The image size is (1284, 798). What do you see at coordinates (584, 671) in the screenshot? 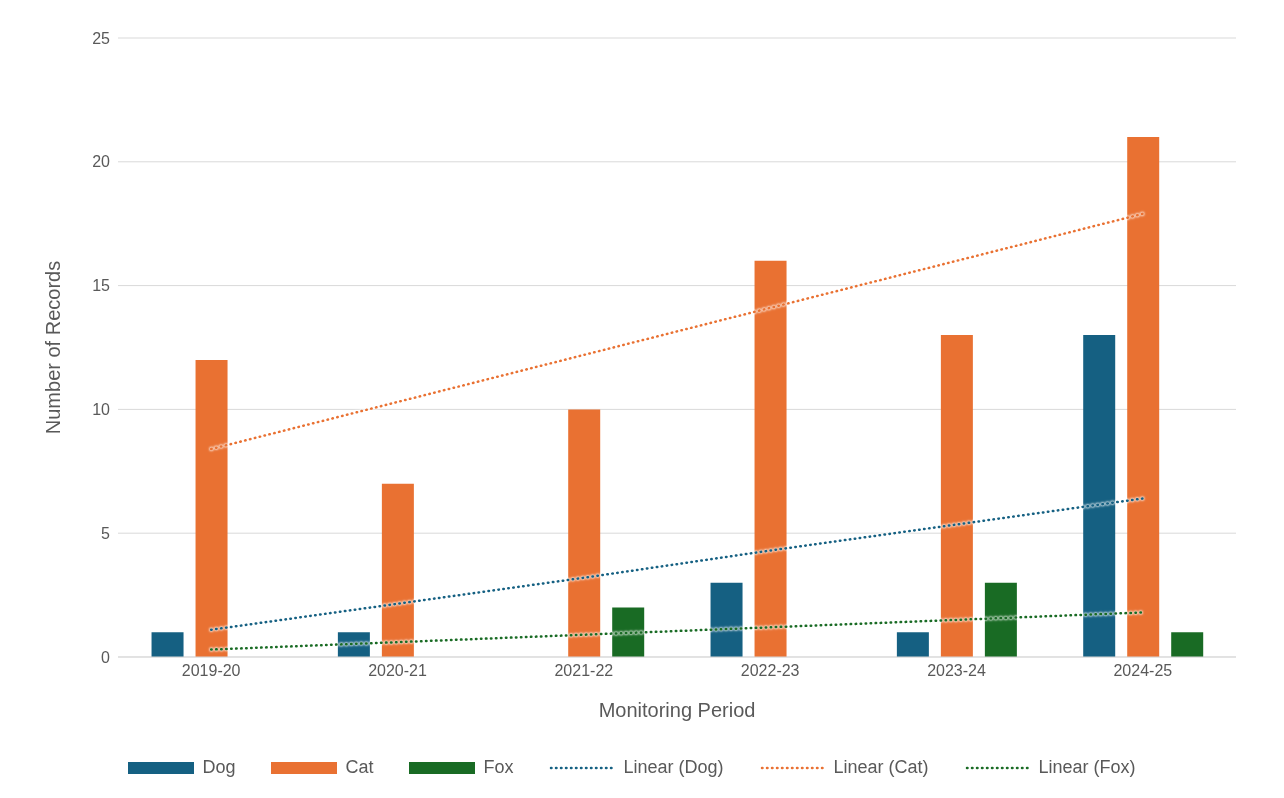
I see `x-tick-label: 2021-22` at bounding box center [584, 671].